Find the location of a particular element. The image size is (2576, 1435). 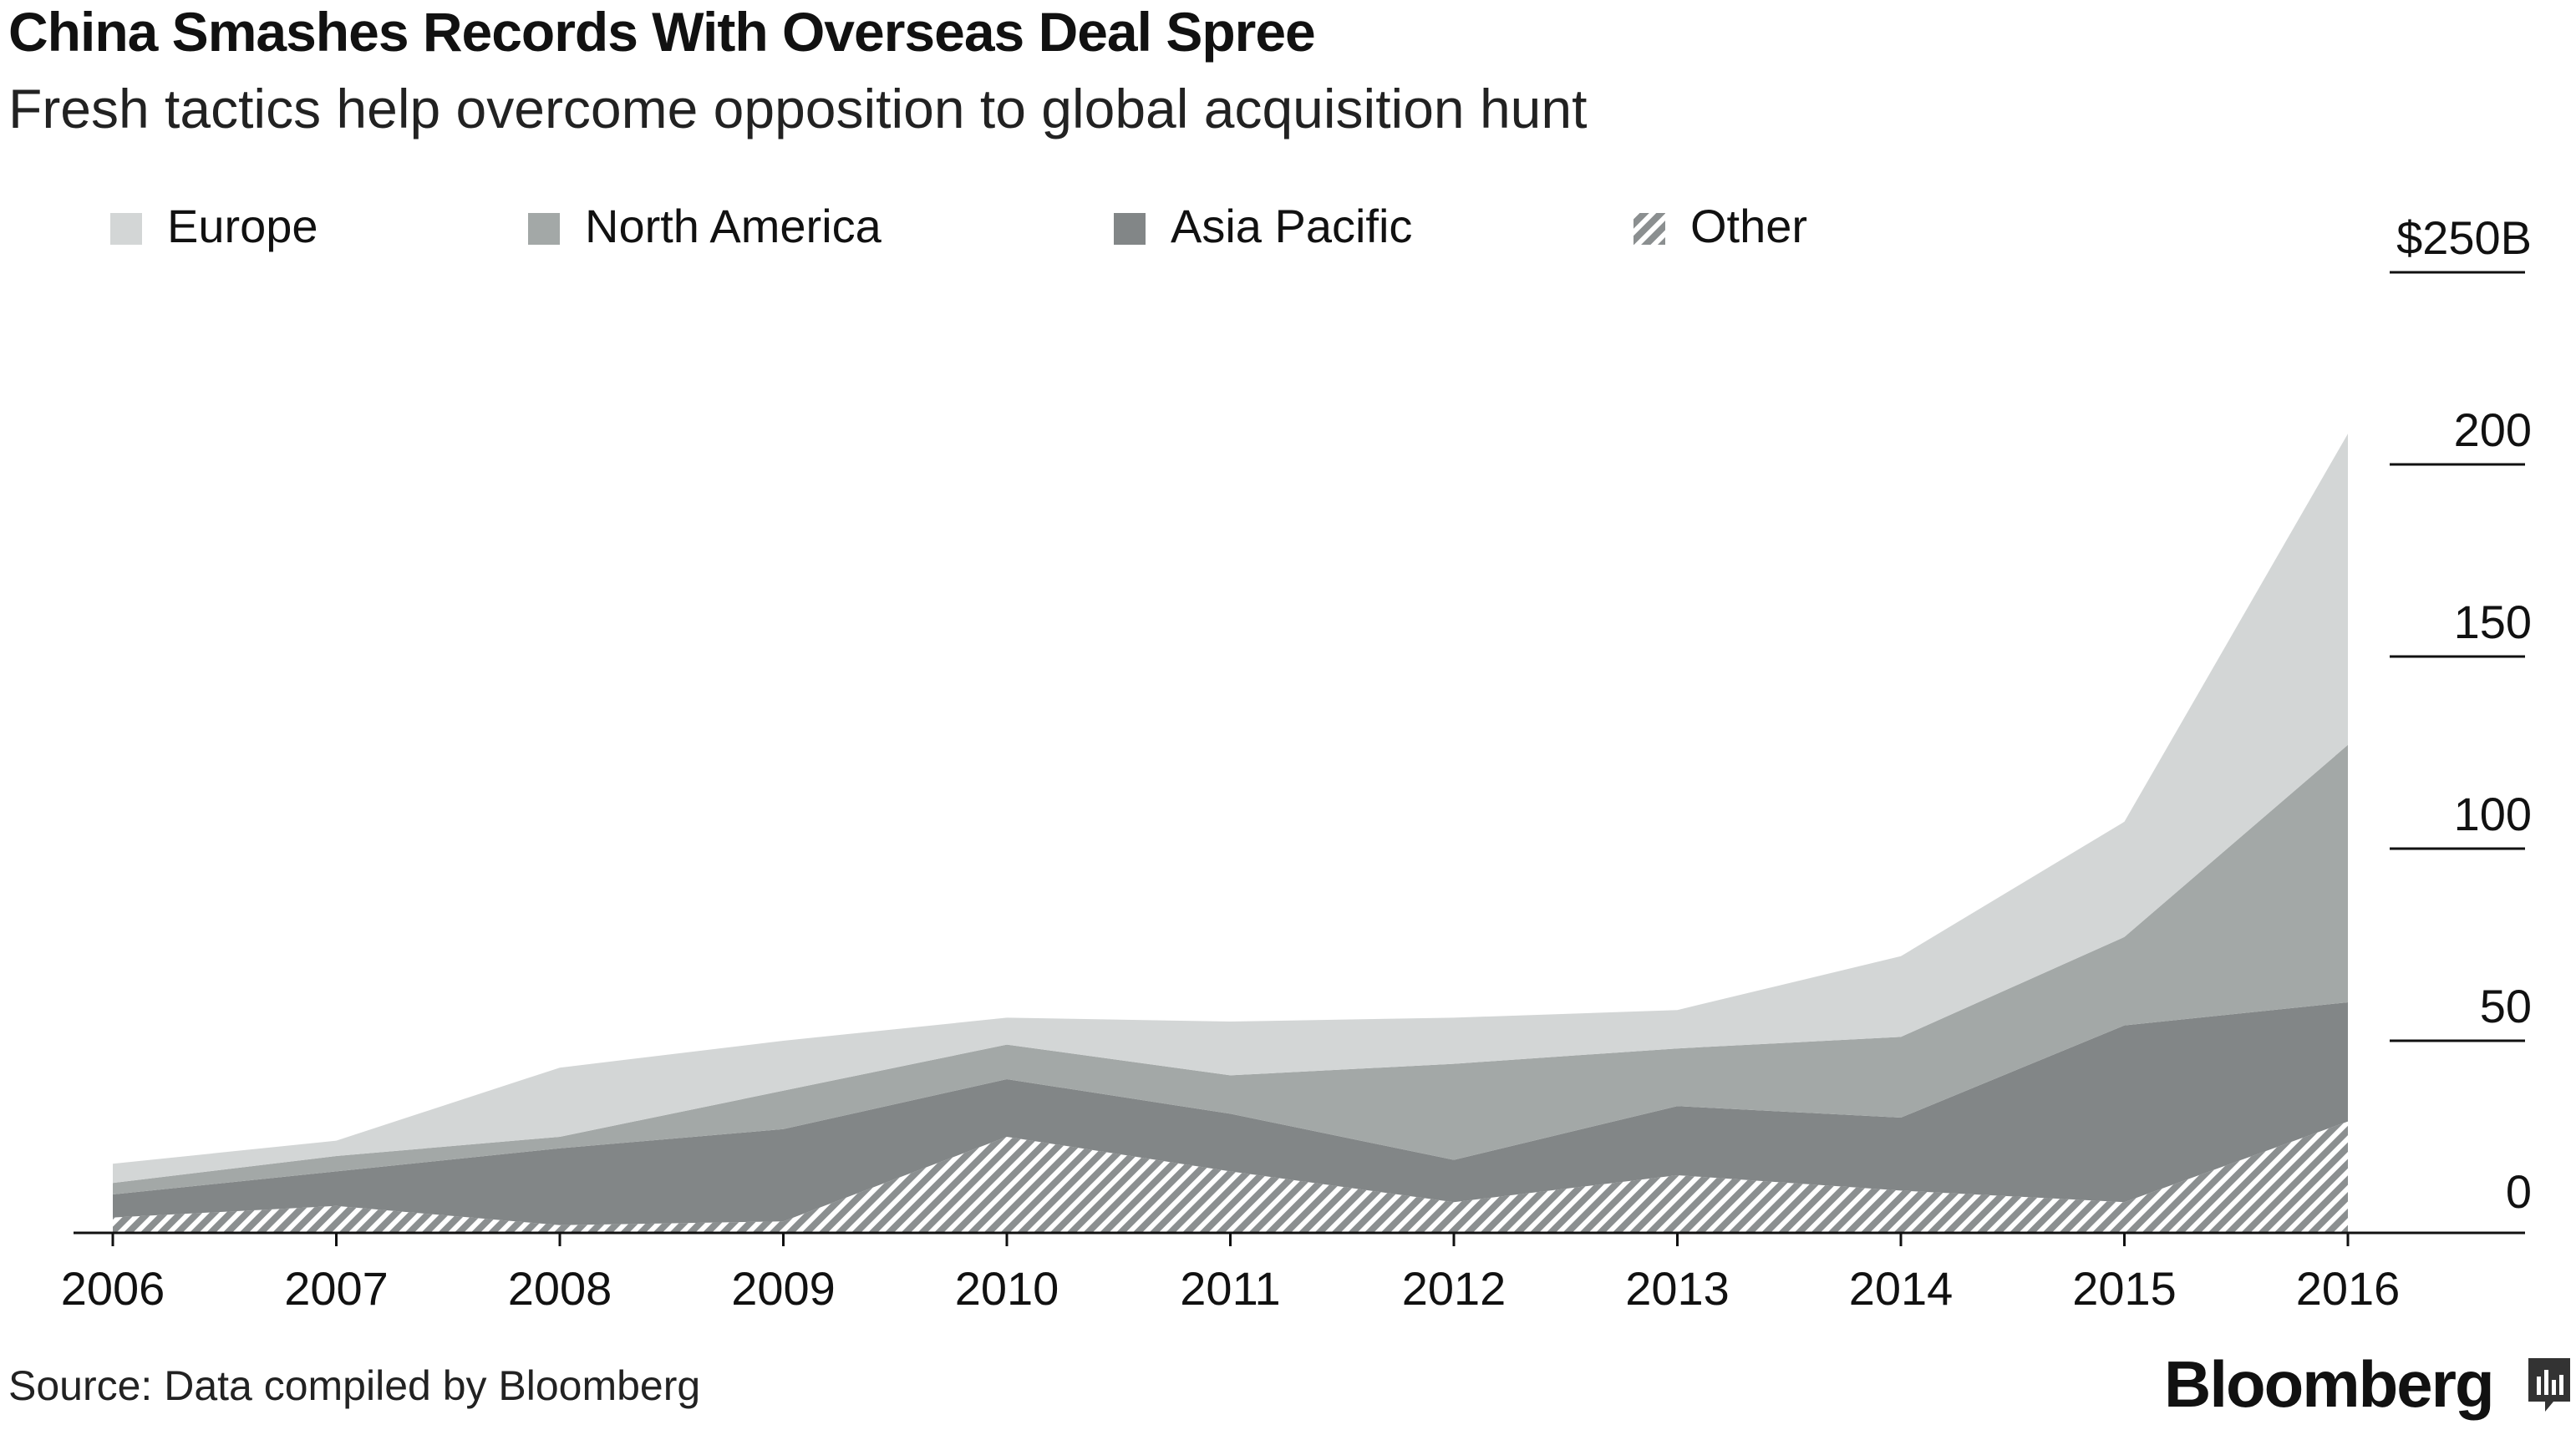

x-tick-label: 2011 is located at coordinates (1230, 1288).